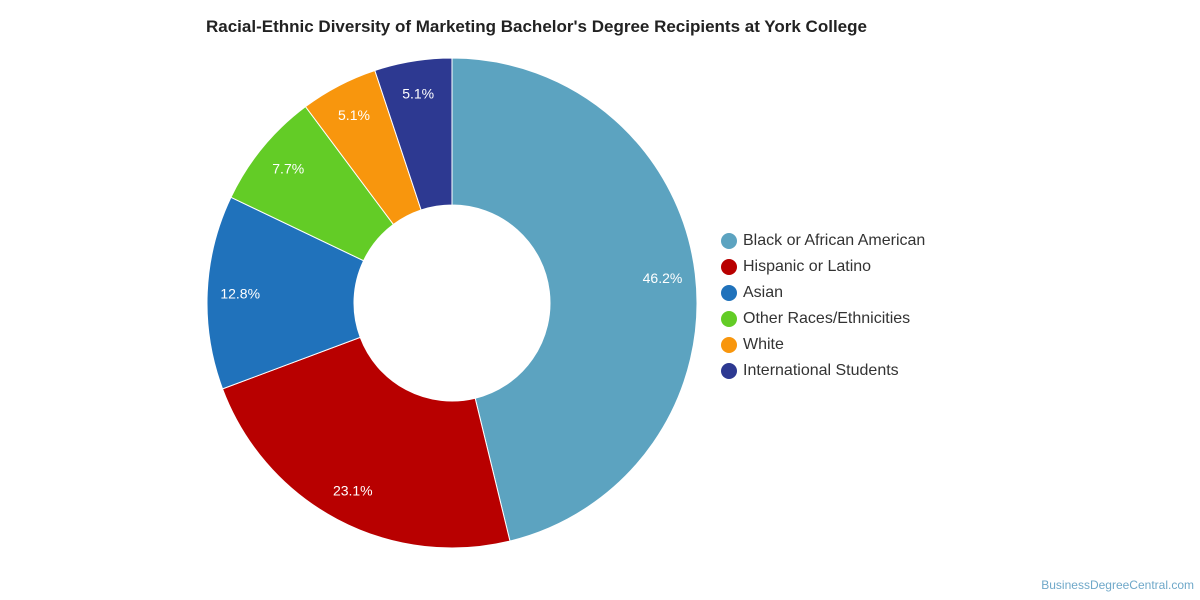 Image resolution: width=1200 pixels, height=600 pixels. Describe the element at coordinates (366, 442) in the screenshot. I see `slice-hispanic-or-latino` at that location.